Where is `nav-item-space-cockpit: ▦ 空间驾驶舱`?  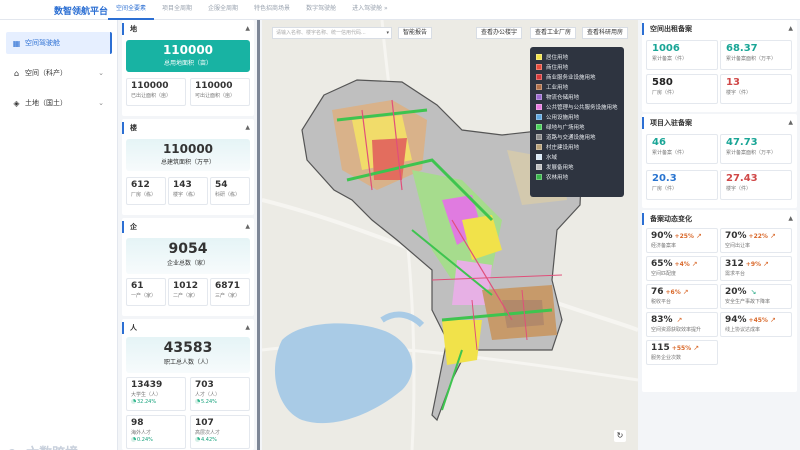 nav-item-space-cockpit: ▦ 空间驾驶舱 is located at coordinates (59, 43).